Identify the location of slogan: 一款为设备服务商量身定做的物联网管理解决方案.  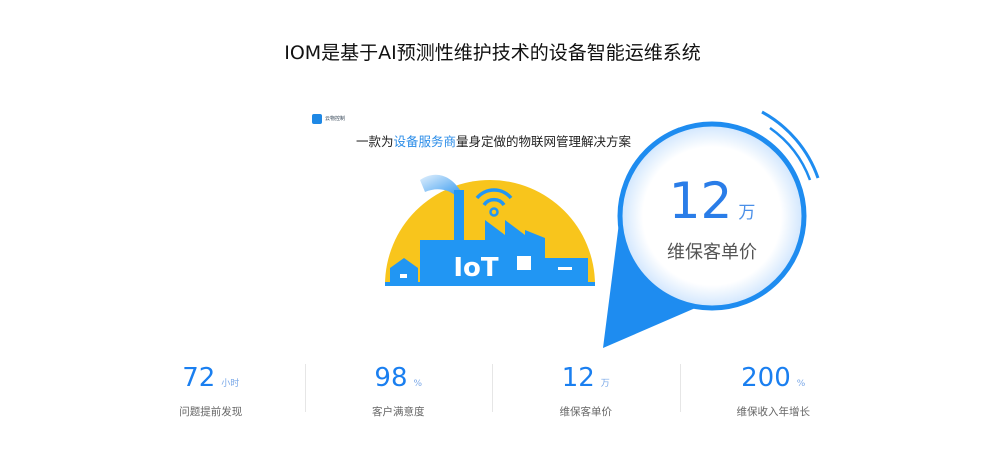
(493, 140).